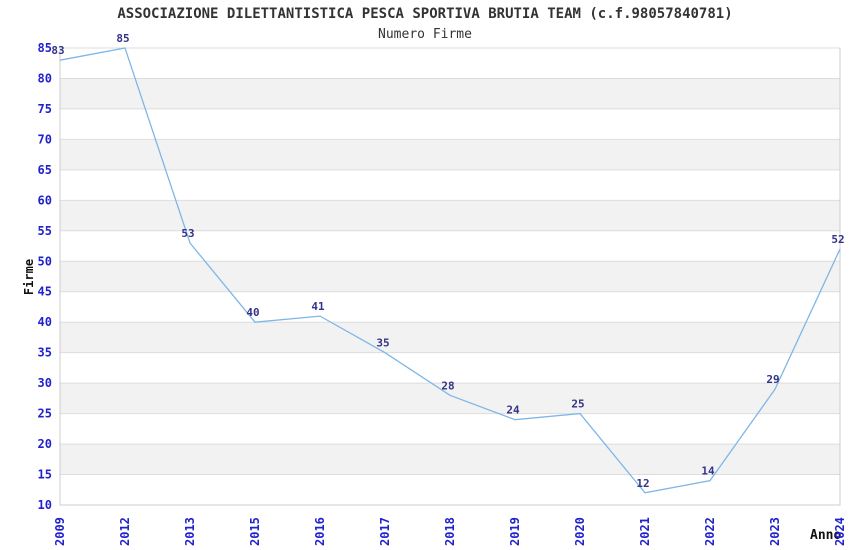  What do you see at coordinates (45, 78) in the screenshot?
I see `y-tick-label: 80` at bounding box center [45, 78].